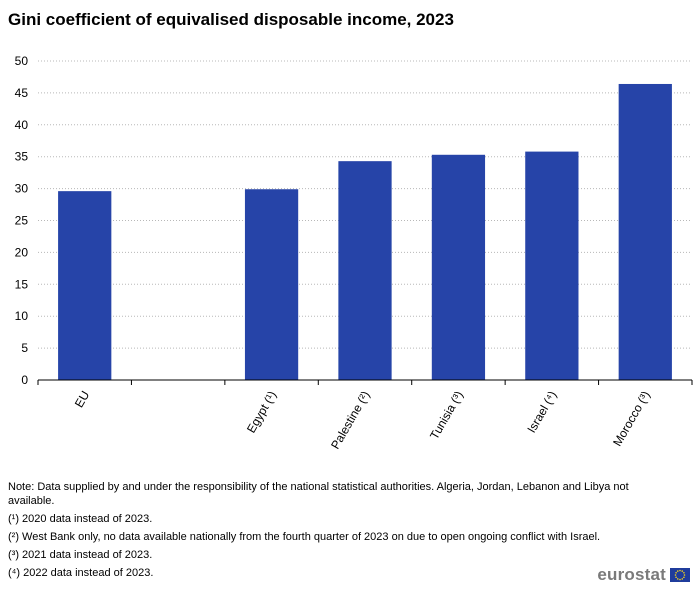 This screenshot has width=700, height=598. What do you see at coordinates (680, 575) in the screenshot?
I see `eu-flag-icon` at bounding box center [680, 575].